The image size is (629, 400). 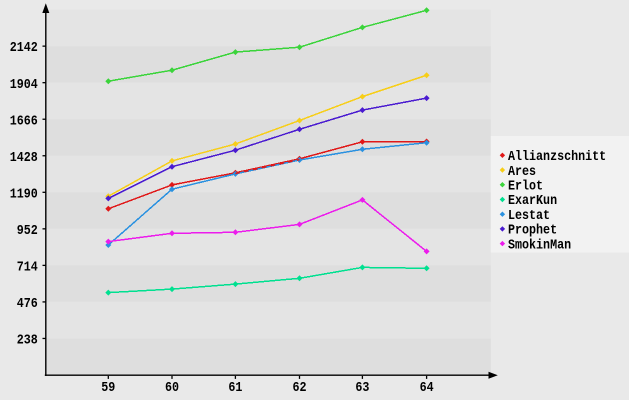 I want to click on svg-text: Lestat, so click(x=529, y=215).